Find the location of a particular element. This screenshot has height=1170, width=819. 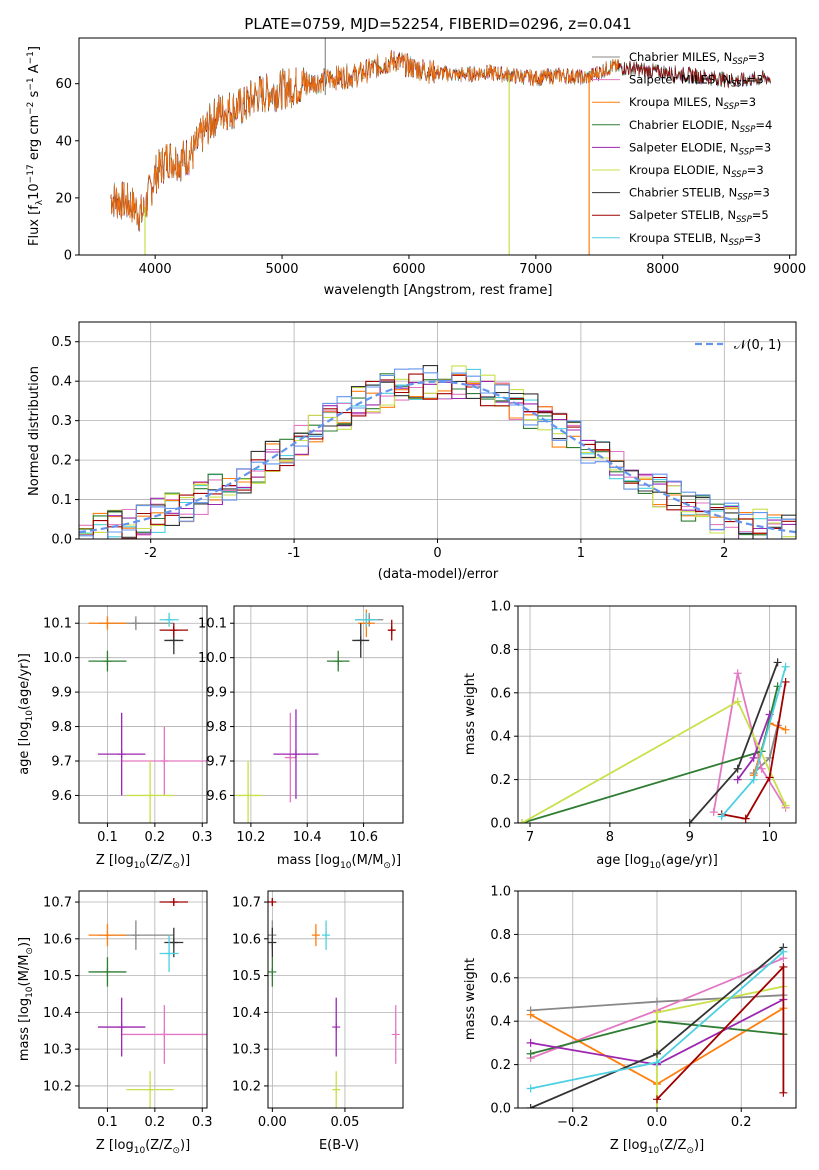

legend-label: Kroupa STELIB, NSSP=3 is located at coordinates (695, 239).